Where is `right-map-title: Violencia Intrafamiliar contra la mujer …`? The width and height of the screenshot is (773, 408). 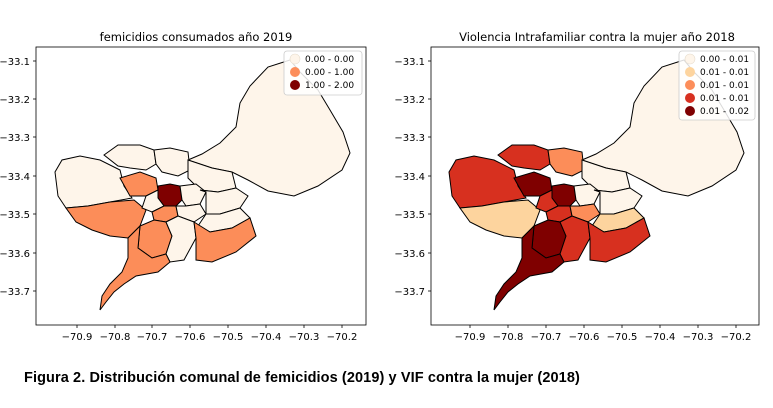
right-map-title: Violencia Intrafamiliar contra la mujer … is located at coordinates (597, 37).